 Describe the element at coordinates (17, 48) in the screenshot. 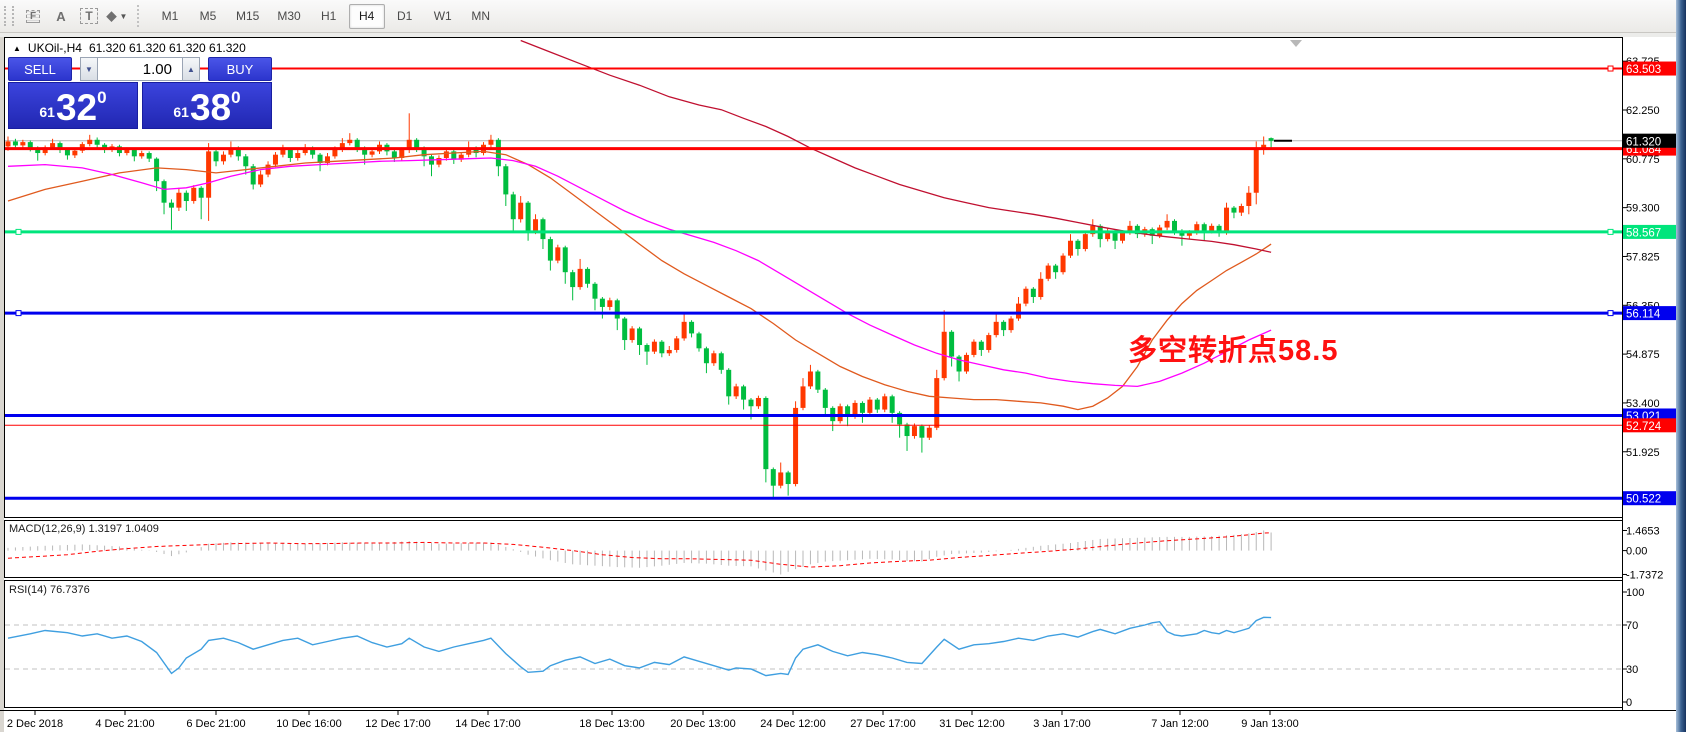

I see `collapse-arrow-icon: ▲` at that location.